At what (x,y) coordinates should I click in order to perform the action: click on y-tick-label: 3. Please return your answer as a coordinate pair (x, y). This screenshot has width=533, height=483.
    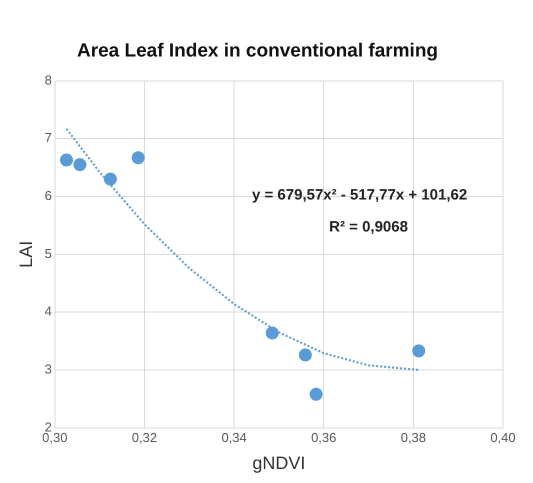
    Looking at the image, I should click on (48, 369).